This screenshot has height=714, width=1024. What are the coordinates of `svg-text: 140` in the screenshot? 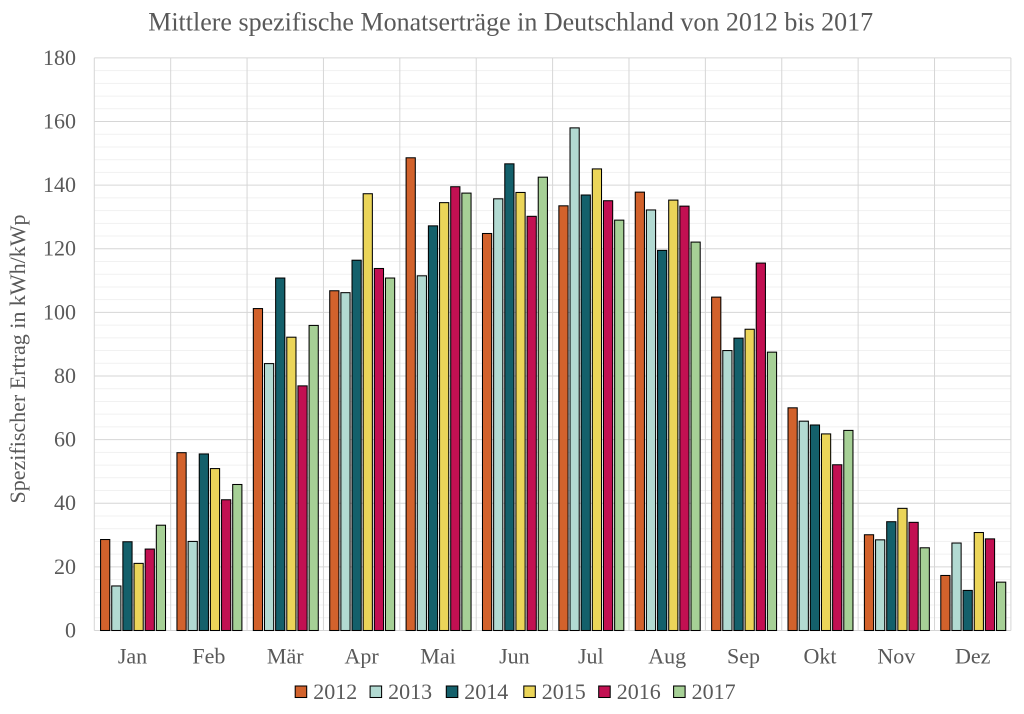 It's located at (59, 184).